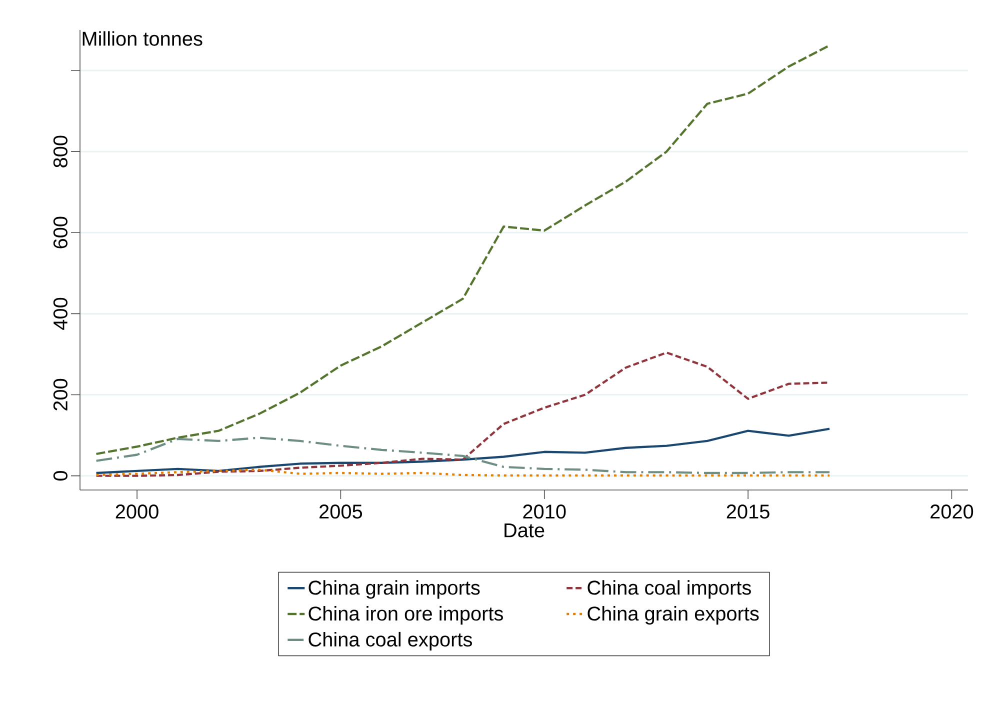  What do you see at coordinates (137, 511) in the screenshot?
I see `x-tick-label: 2000` at bounding box center [137, 511].